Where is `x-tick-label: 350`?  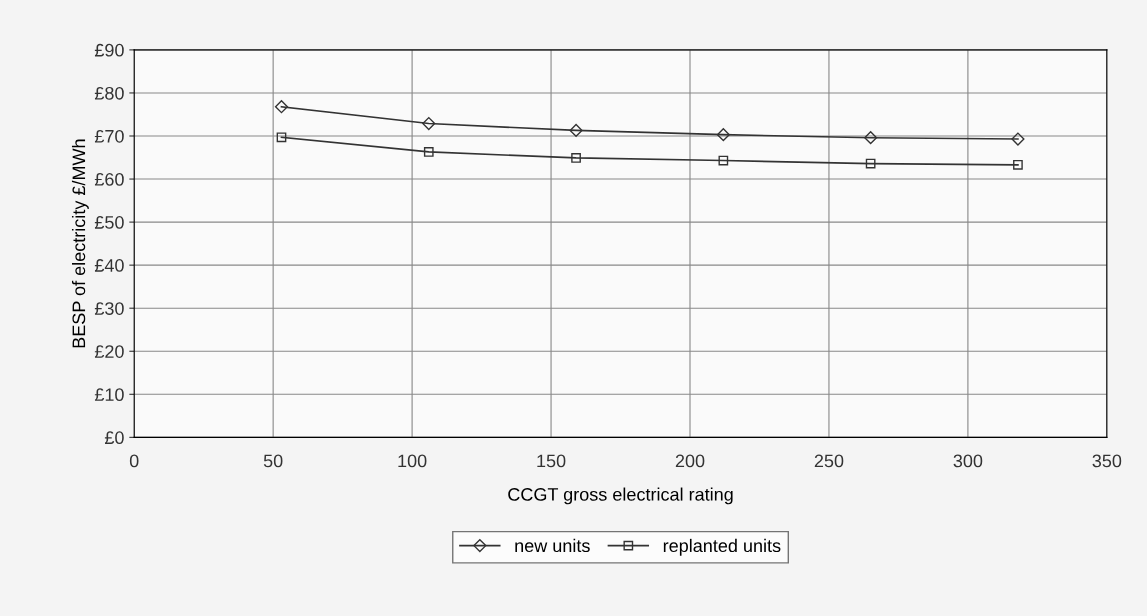
x-tick-label: 350 is located at coordinates (1107, 461).